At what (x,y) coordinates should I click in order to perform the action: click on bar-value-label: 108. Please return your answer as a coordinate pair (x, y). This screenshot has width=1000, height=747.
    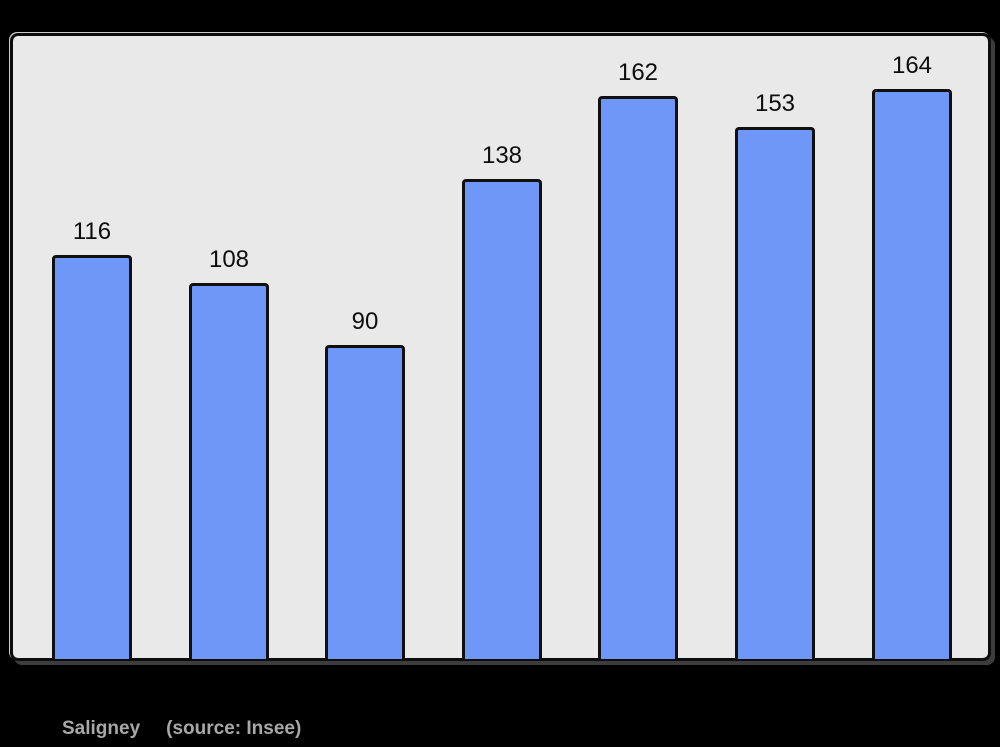
    Looking at the image, I should click on (229, 259).